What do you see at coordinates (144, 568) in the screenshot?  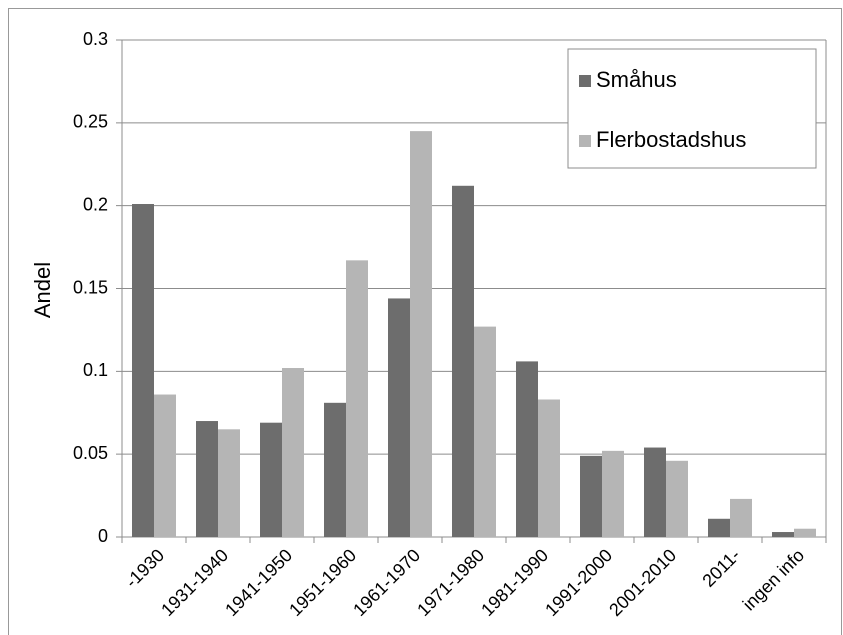 I see `x-tick-label: -1930` at bounding box center [144, 568].